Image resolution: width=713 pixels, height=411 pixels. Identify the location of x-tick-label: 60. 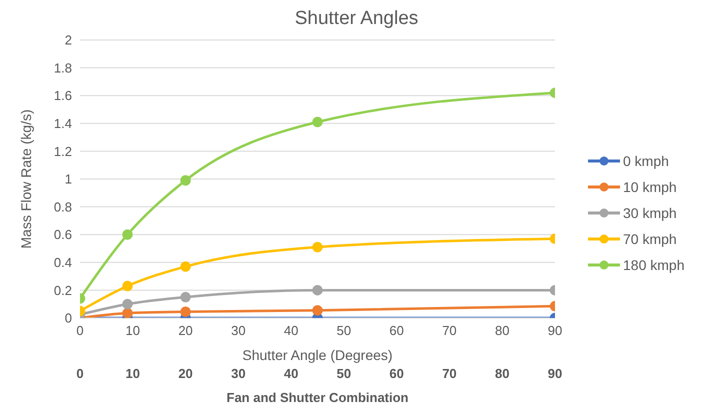
(396, 330).